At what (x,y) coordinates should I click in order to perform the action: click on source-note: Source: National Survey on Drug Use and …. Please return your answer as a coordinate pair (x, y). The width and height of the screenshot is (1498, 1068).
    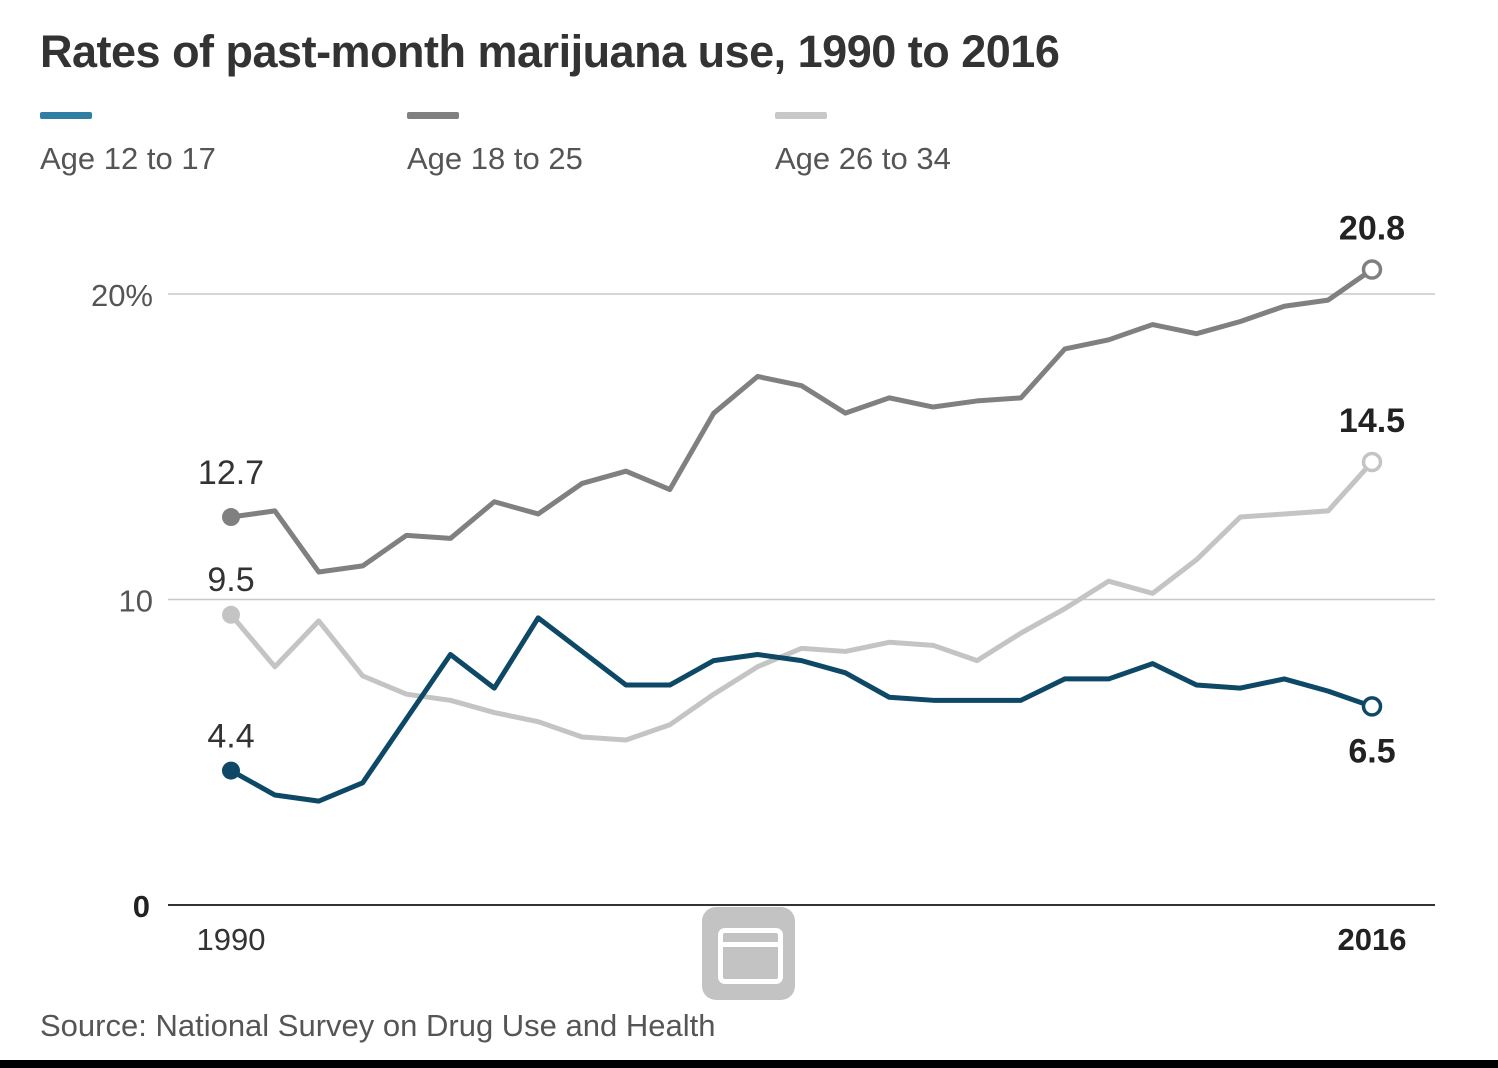
    Looking at the image, I should click on (378, 1025).